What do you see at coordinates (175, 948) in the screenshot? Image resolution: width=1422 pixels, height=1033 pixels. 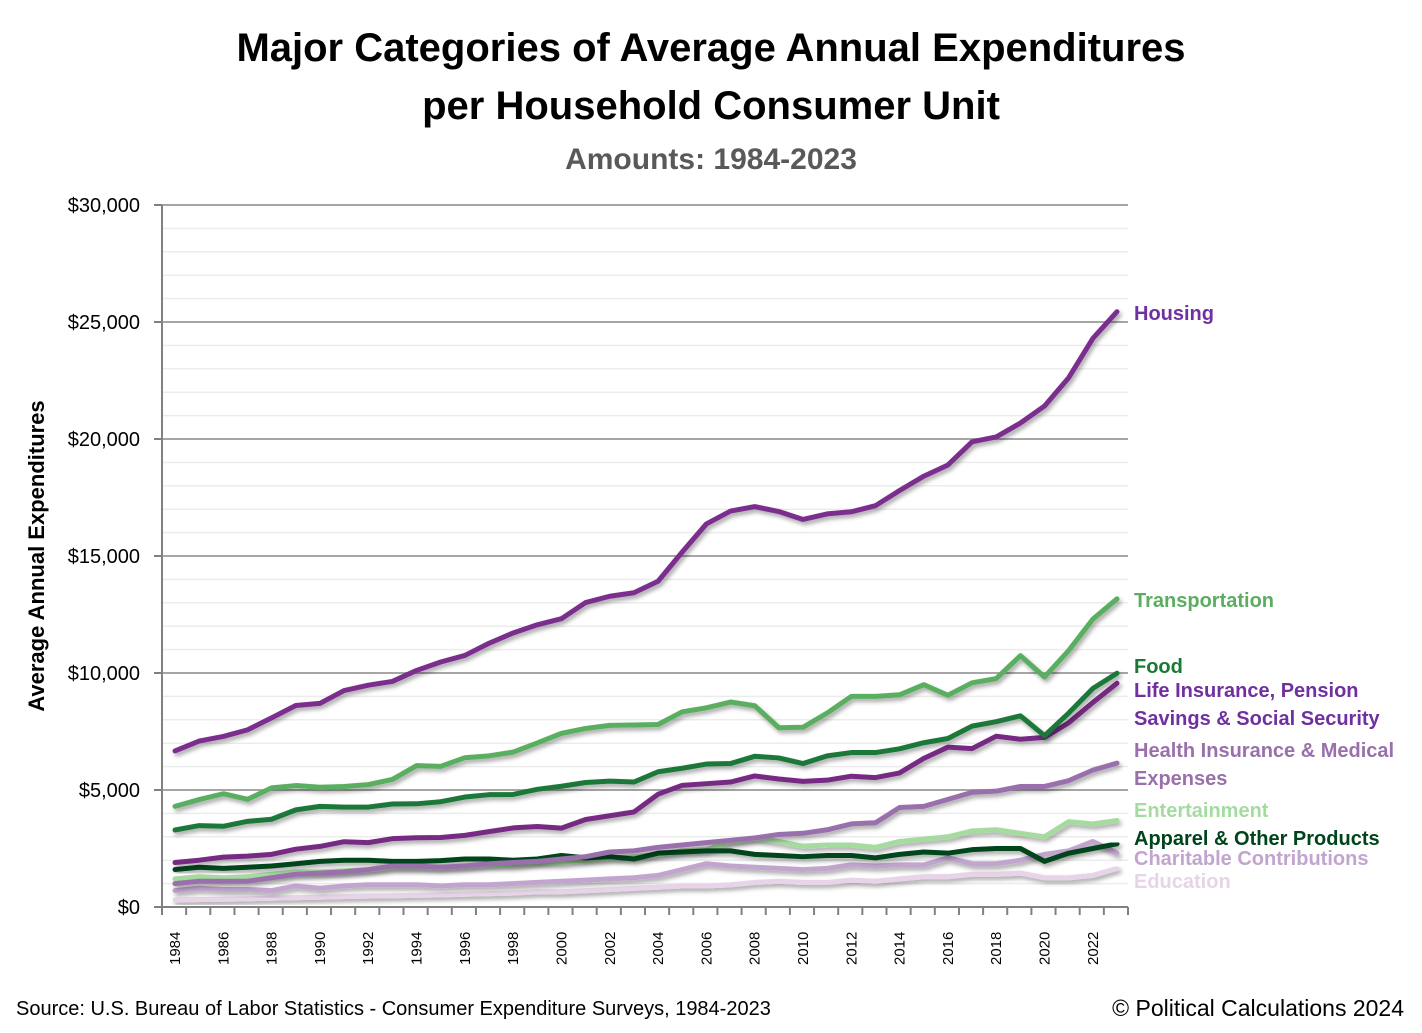 I see `x-tick-label: 1984` at bounding box center [175, 948].